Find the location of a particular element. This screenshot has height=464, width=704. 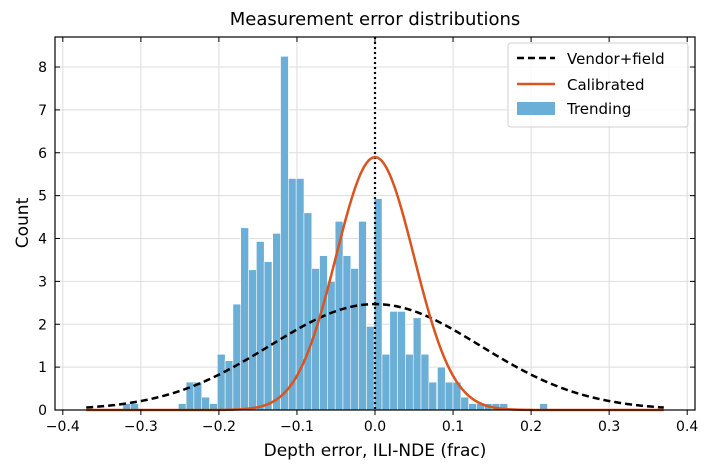

y-tick-label: 8 is located at coordinates (42, 68).